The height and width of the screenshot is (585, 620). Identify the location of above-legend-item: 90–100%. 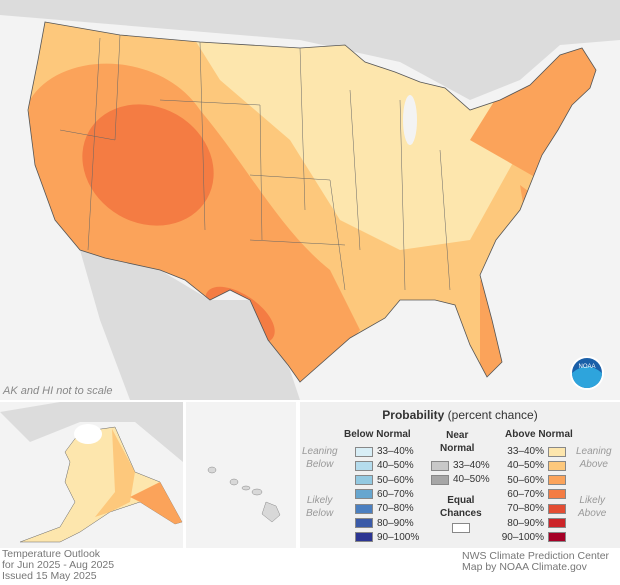
(532, 537).